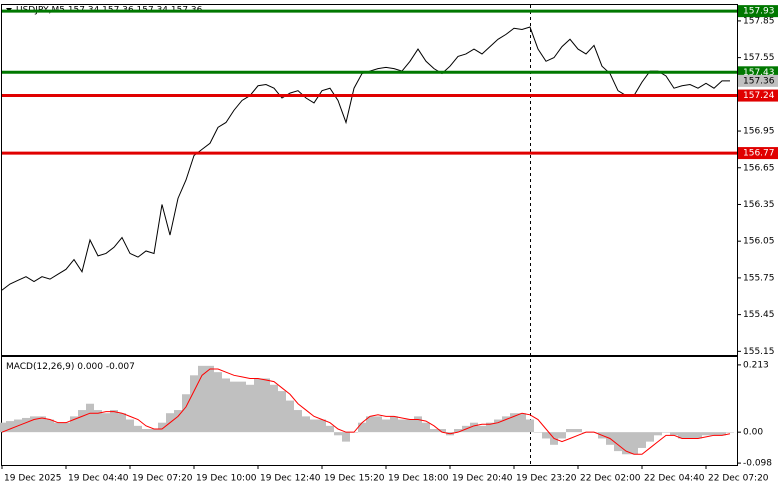 The image size is (781, 489). Describe the element at coordinates (759, 132) in the screenshot. I see `y-tick-label: 156.95` at that location.